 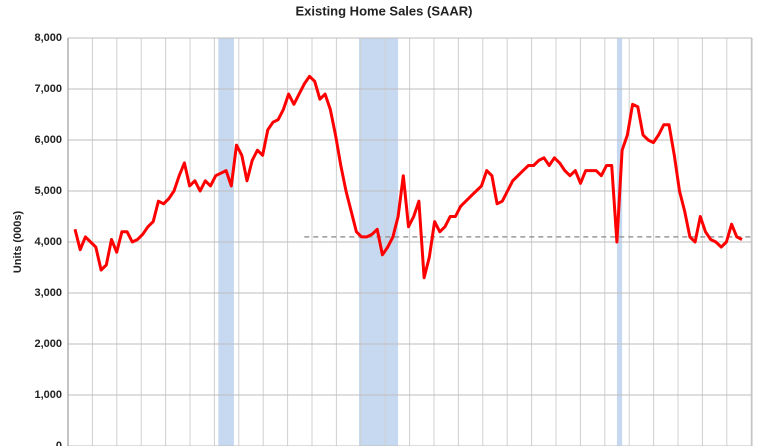 I want to click on chart-title: Existing Home Sales (SAAR), so click(x=384, y=10).